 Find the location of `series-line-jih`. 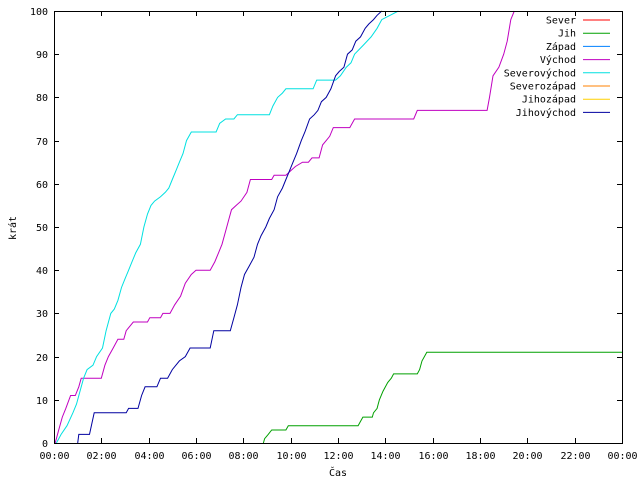

series-line-jih is located at coordinates (442, 397).